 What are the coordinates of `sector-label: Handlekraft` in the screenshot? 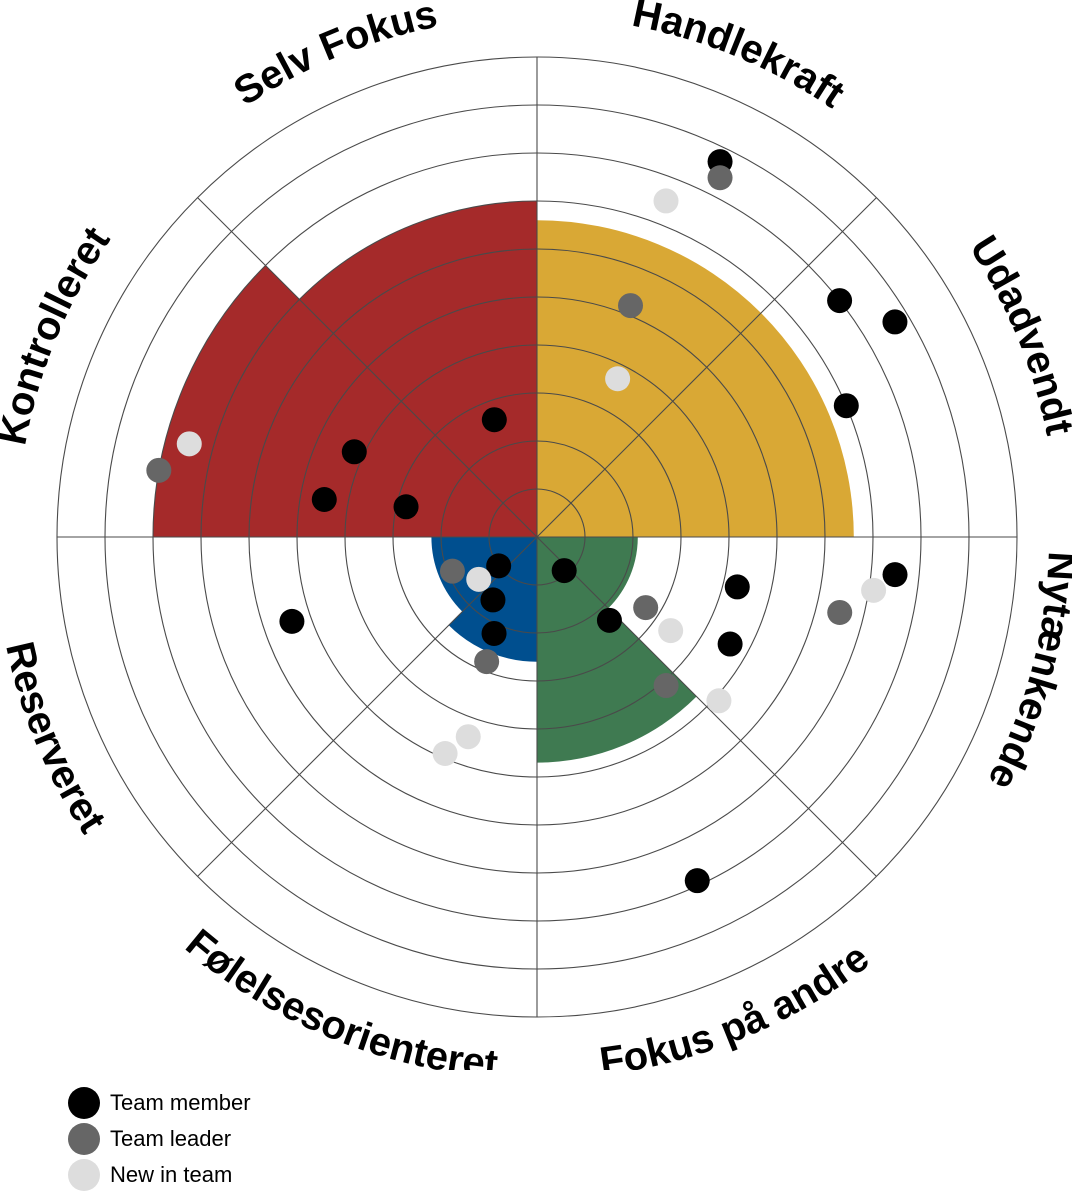 It's located at (740, 58).